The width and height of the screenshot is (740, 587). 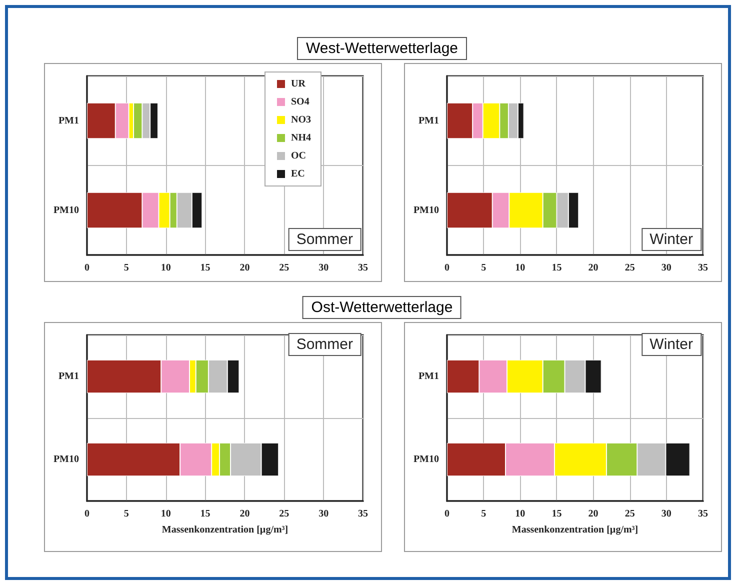 What do you see at coordinates (301, 138) in the screenshot?
I see `legend-label: NH4` at bounding box center [301, 138].